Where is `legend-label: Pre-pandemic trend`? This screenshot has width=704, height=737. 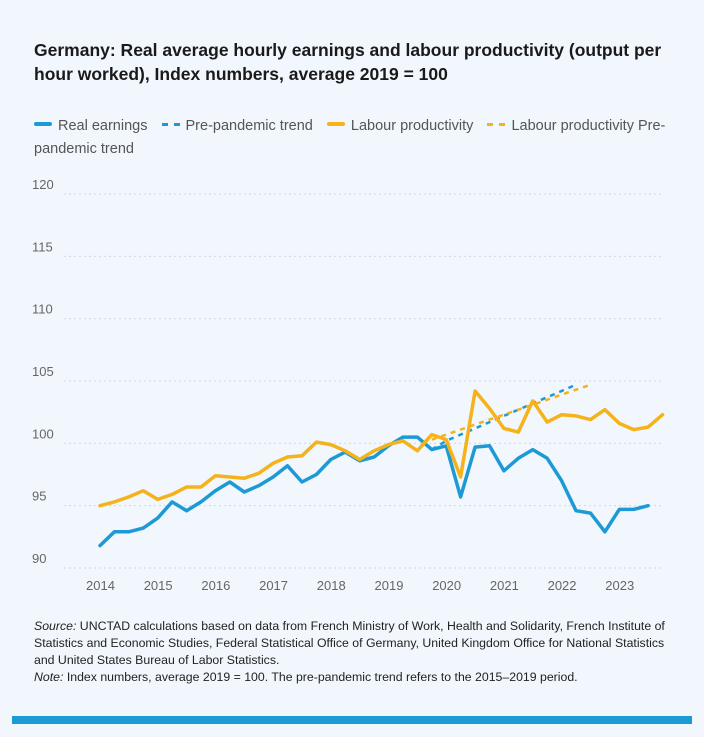 legend-label: Pre-pandemic trend is located at coordinates (249, 126).